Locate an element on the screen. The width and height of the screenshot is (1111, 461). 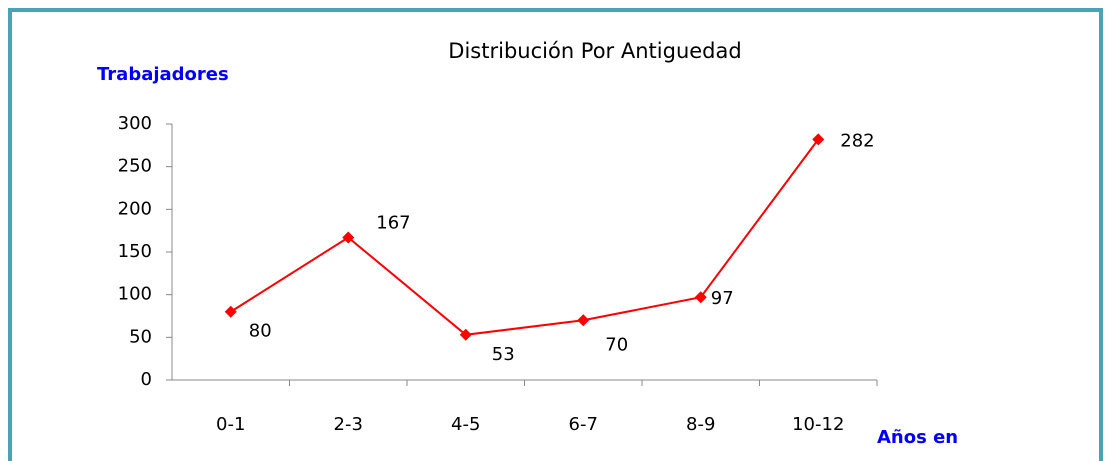
y-tick-label: 200 is located at coordinates (135, 208).